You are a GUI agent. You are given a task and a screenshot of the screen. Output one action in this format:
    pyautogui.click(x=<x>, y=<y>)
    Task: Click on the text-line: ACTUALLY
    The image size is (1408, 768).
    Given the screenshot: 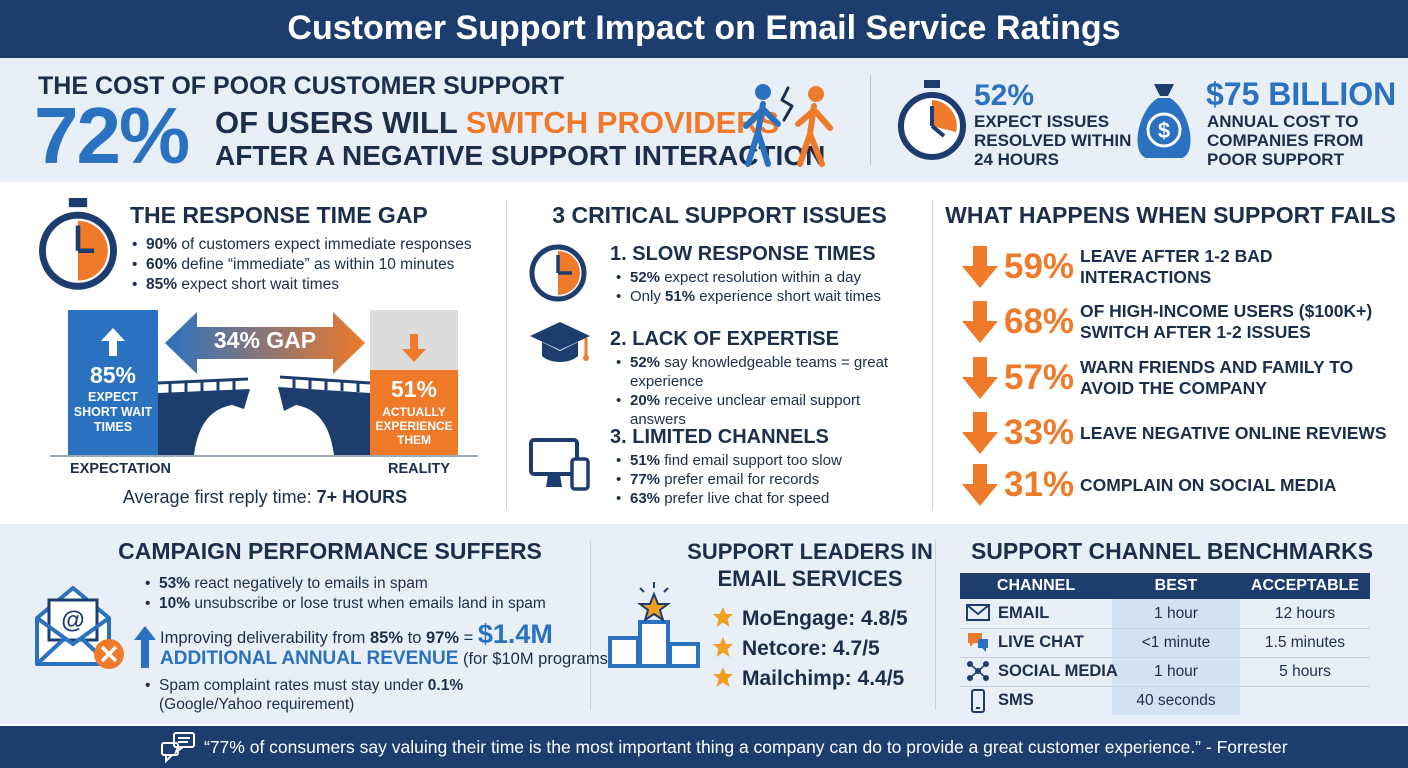 What is the action you would take?
    pyautogui.click(x=414, y=412)
    